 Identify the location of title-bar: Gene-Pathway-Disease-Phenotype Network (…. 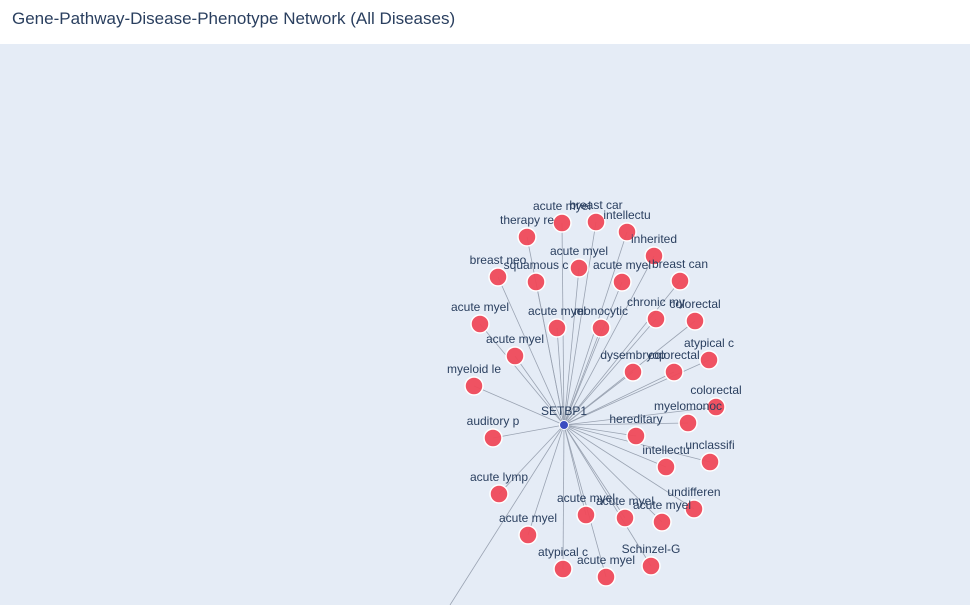
(485, 22).